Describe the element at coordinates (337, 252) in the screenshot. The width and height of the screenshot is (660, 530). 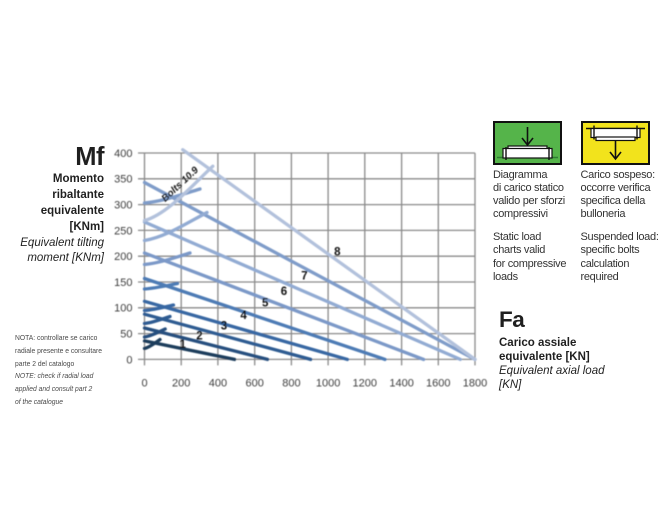
I see `svg-text: 8` at that location.